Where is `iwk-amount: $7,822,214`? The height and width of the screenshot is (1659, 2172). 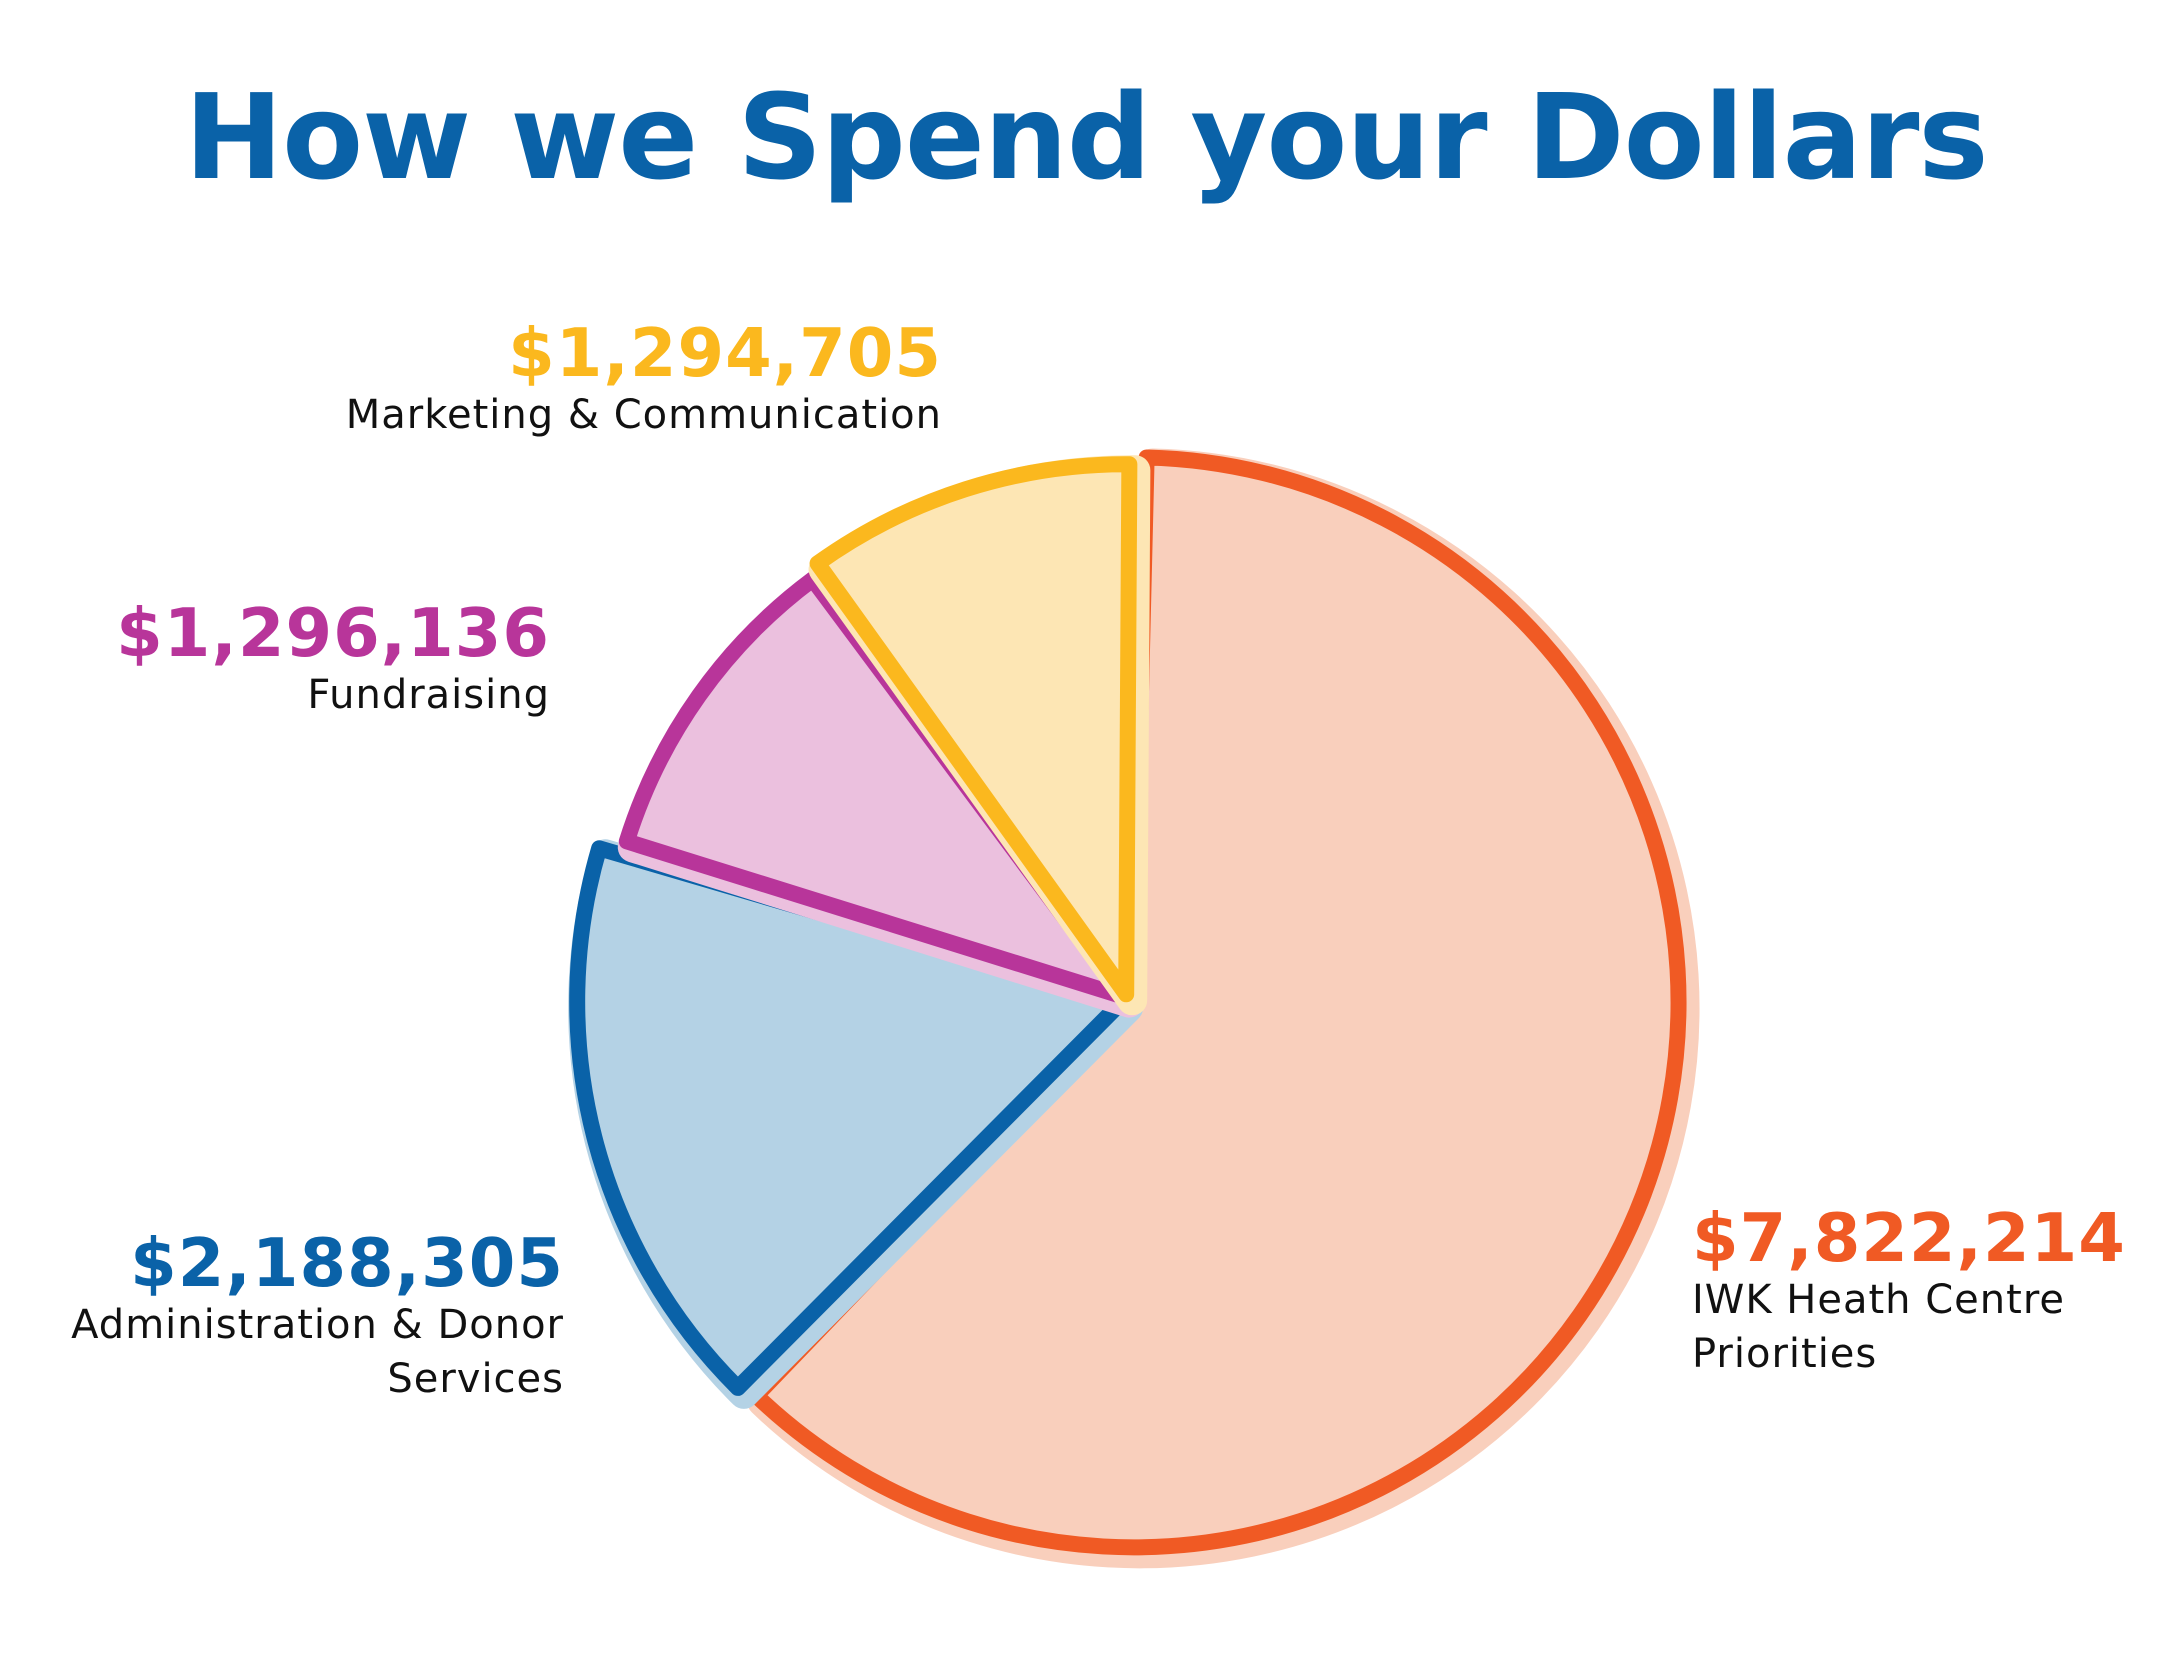
iwk-amount: $7,822,214 is located at coordinates (1909, 1238).